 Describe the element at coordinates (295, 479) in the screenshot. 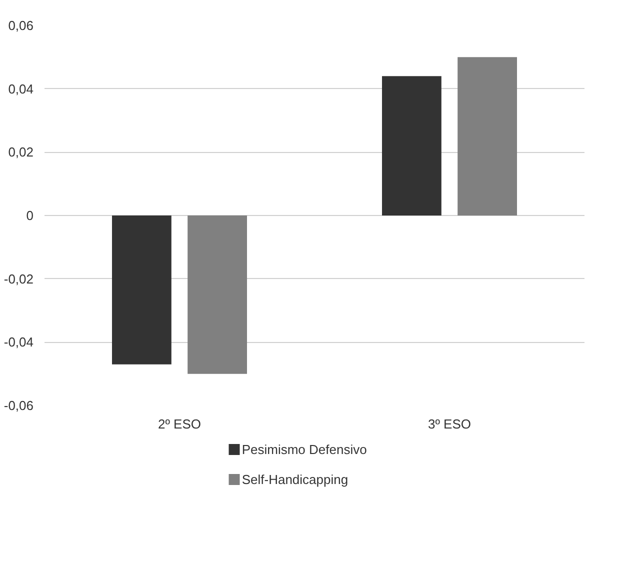

I see `legend-label: Self-Handicapping` at that location.